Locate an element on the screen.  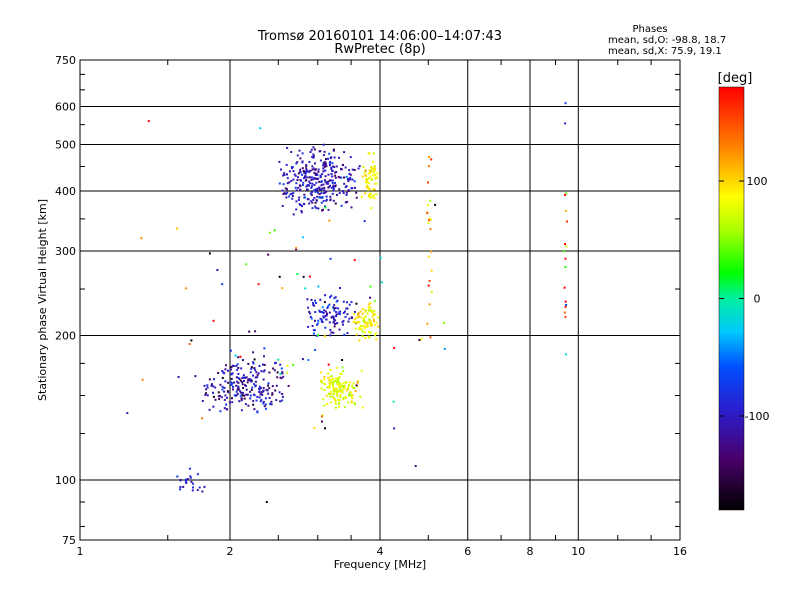
phases-o-stats: mean, sd,O: -98.8, 18.7 is located at coordinates (667, 40).